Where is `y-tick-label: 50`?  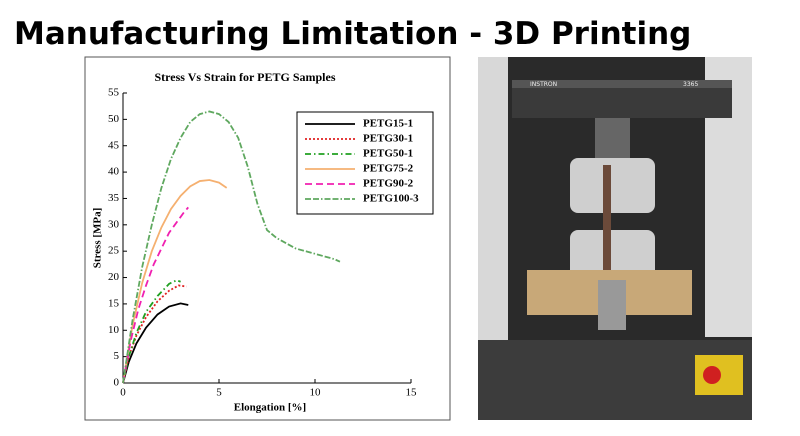
y-tick-label: 50 is located at coordinates (114, 119).